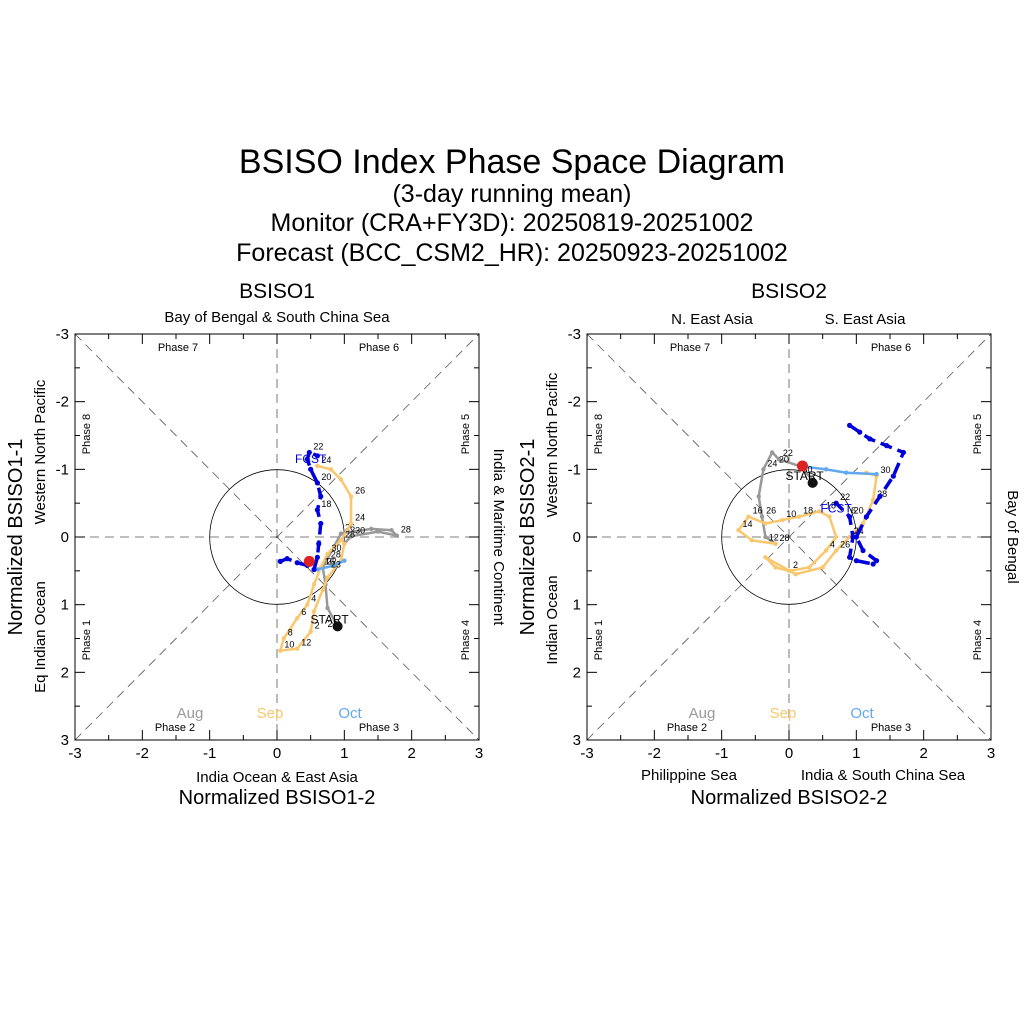  What do you see at coordinates (290, 633) in the screenshot?
I see `bsiso1-sep-day-label: 8` at bounding box center [290, 633].